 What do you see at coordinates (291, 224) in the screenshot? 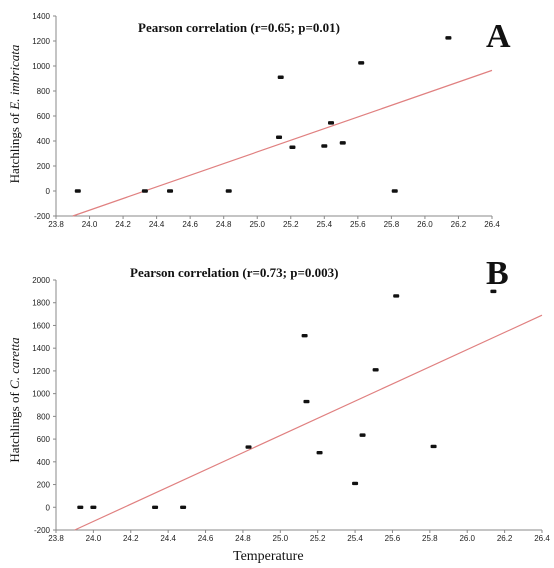
I see `panel-a-x-tick-label: 25.2` at bounding box center [291, 224].